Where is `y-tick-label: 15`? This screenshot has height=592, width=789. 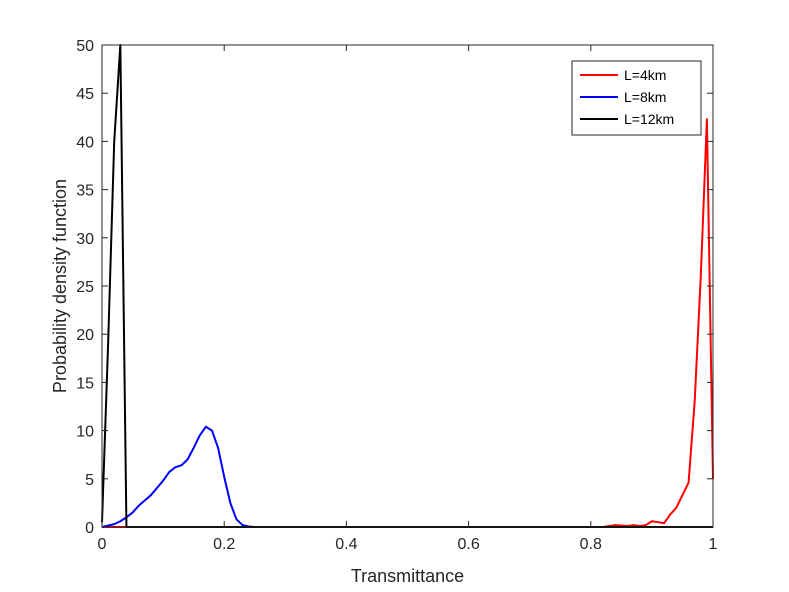 y-tick-label: 15 is located at coordinates (85, 383).